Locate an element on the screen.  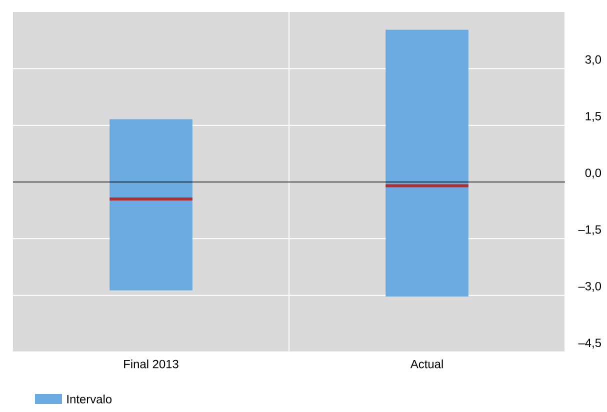
y-tick-label: –1,5 is located at coordinates (589, 230).